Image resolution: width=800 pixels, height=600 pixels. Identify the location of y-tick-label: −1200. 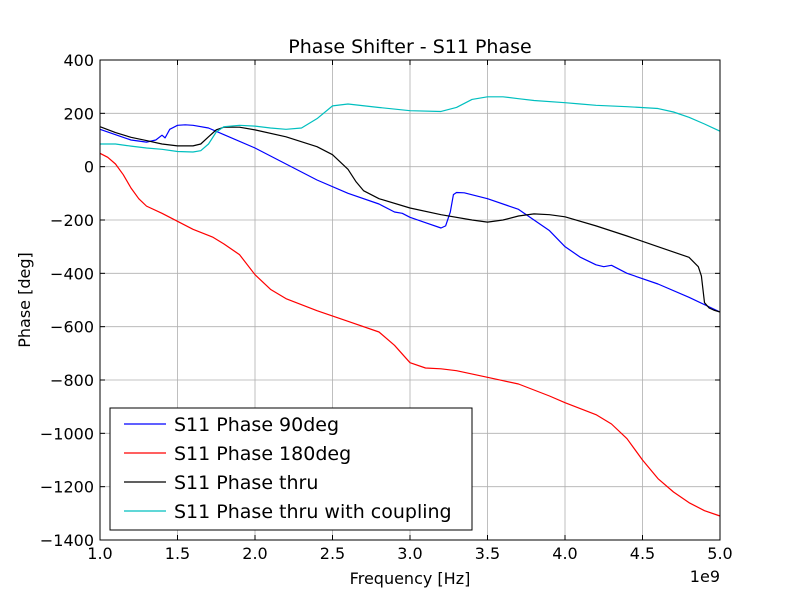
(67, 487).